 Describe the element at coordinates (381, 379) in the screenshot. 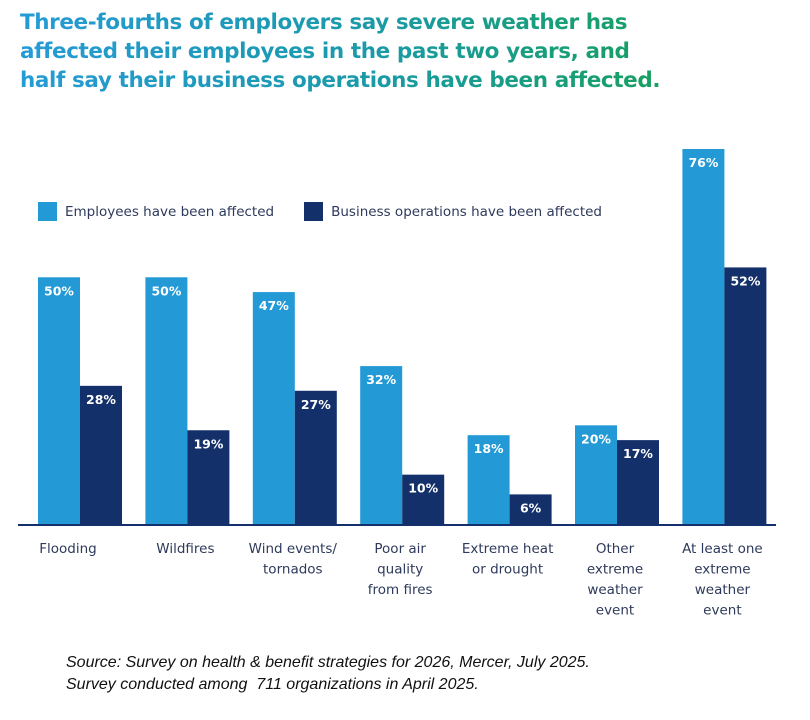

I see `bar-value-label-employees: 32%` at that location.